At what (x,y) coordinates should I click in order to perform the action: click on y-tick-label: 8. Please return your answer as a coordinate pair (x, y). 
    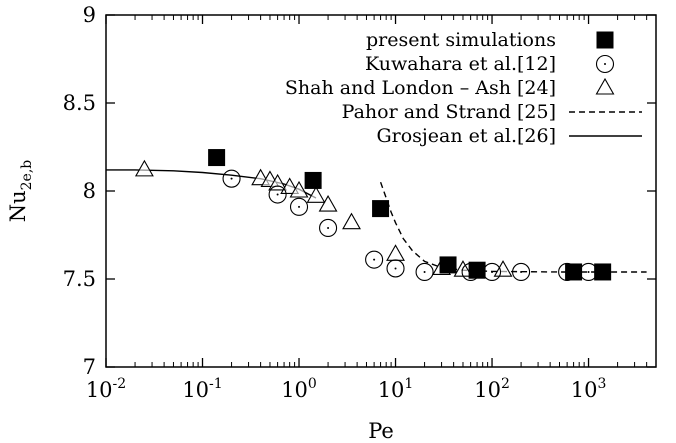
    Looking at the image, I should click on (89, 191).